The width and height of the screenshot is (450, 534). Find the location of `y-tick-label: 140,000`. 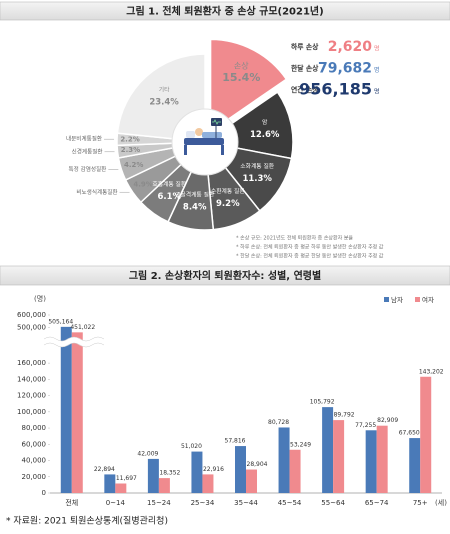

y-tick-label: 140,000 is located at coordinates (31, 379).